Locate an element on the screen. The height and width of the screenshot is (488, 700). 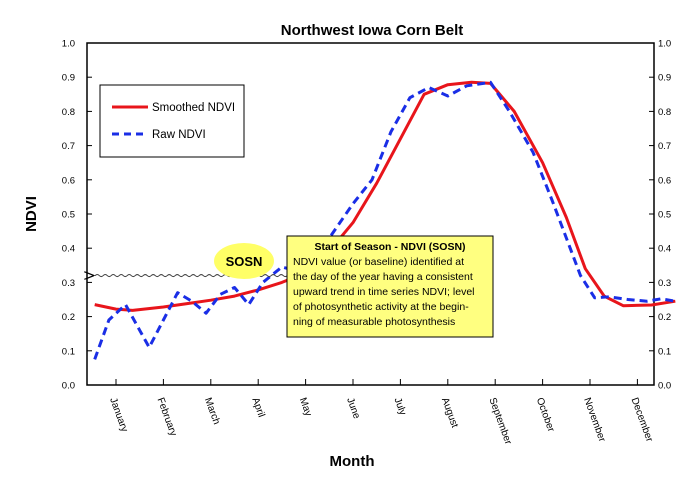
x-tick-label: January is located at coordinates (118, 414).